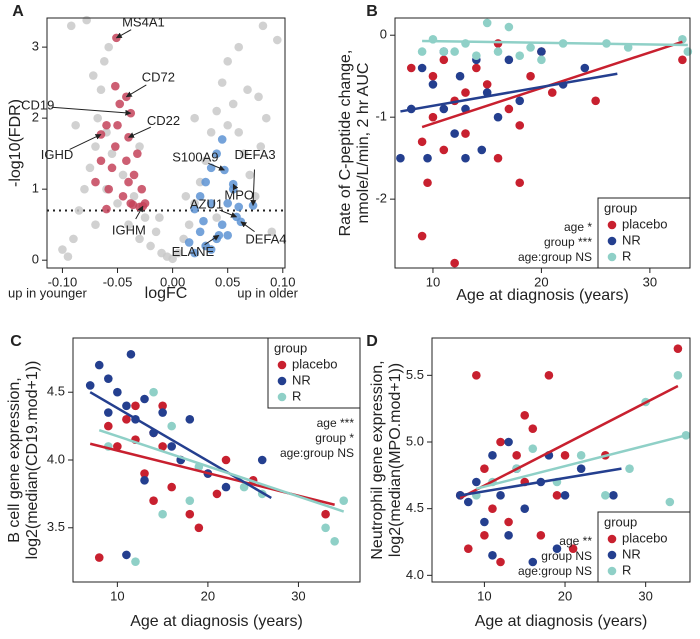  I want to click on gene-label: MS4A1, so click(143, 21).